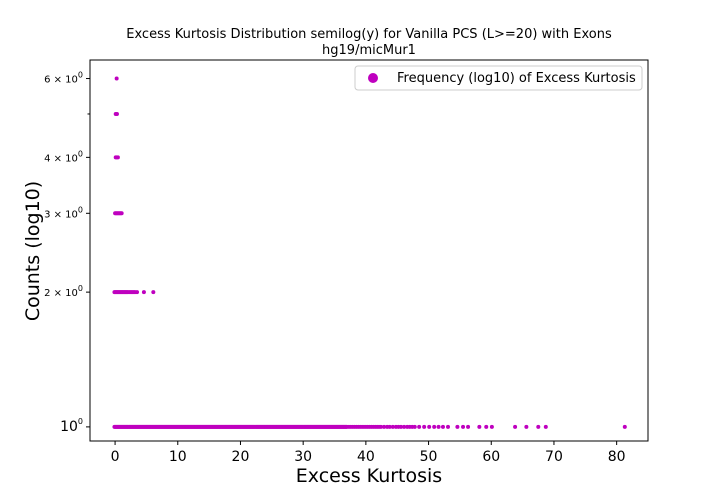 The height and width of the screenshot is (504, 720). Describe the element at coordinates (429, 457) in the screenshot. I see `x-tick-label: 50` at that location.